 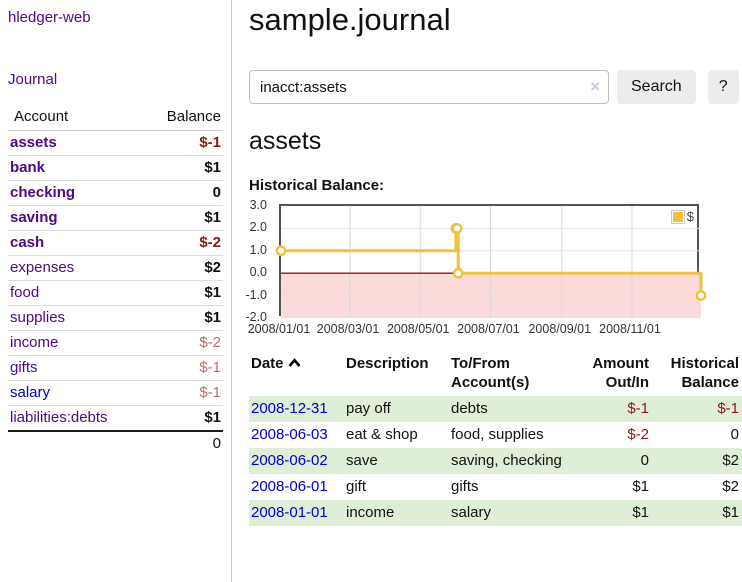 What do you see at coordinates (289, 512) in the screenshot?
I see `transaction-date-link: 2008-01-01` at bounding box center [289, 512].